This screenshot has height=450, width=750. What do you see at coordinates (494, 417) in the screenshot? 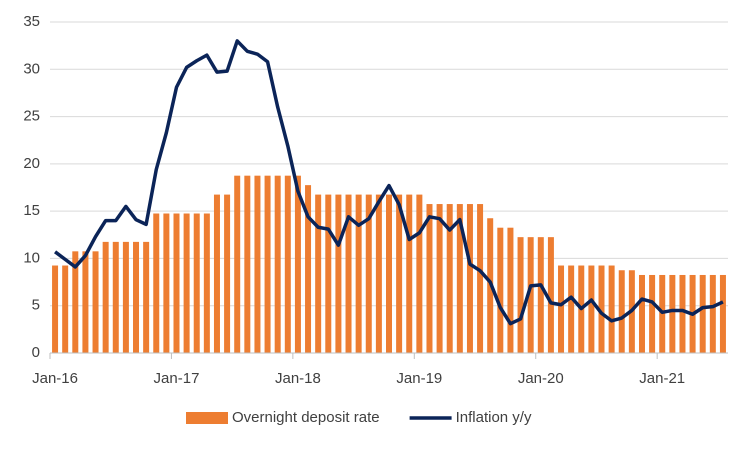
I see `legend-label: Inflation y/y` at bounding box center [494, 417].